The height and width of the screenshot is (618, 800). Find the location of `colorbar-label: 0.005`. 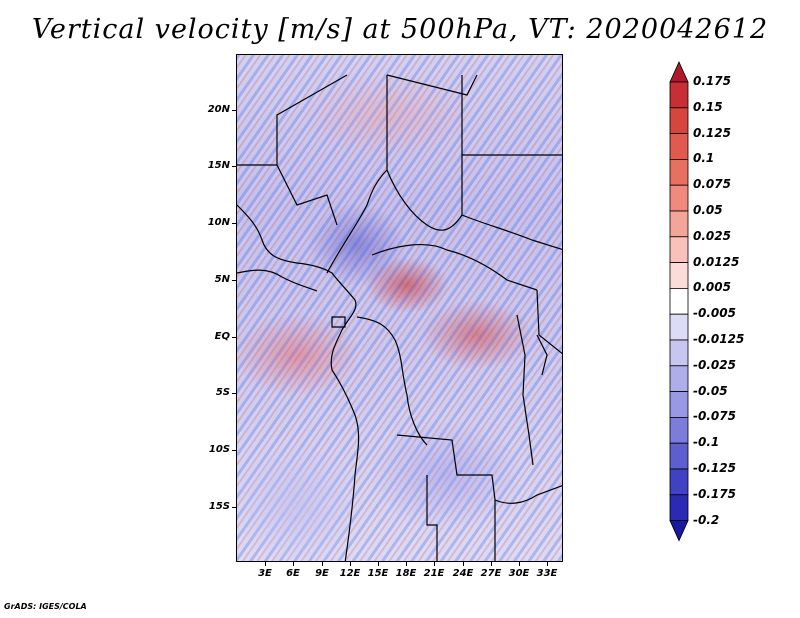

colorbar-label: 0.005 is located at coordinates (712, 287).